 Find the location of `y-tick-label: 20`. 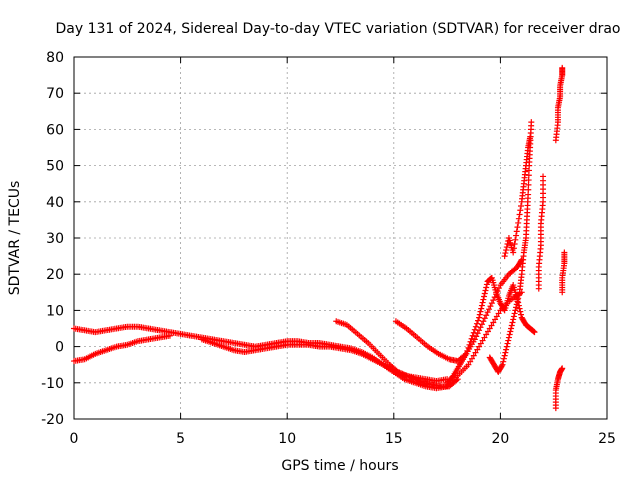

y-tick-label: 20 is located at coordinates (55, 275).